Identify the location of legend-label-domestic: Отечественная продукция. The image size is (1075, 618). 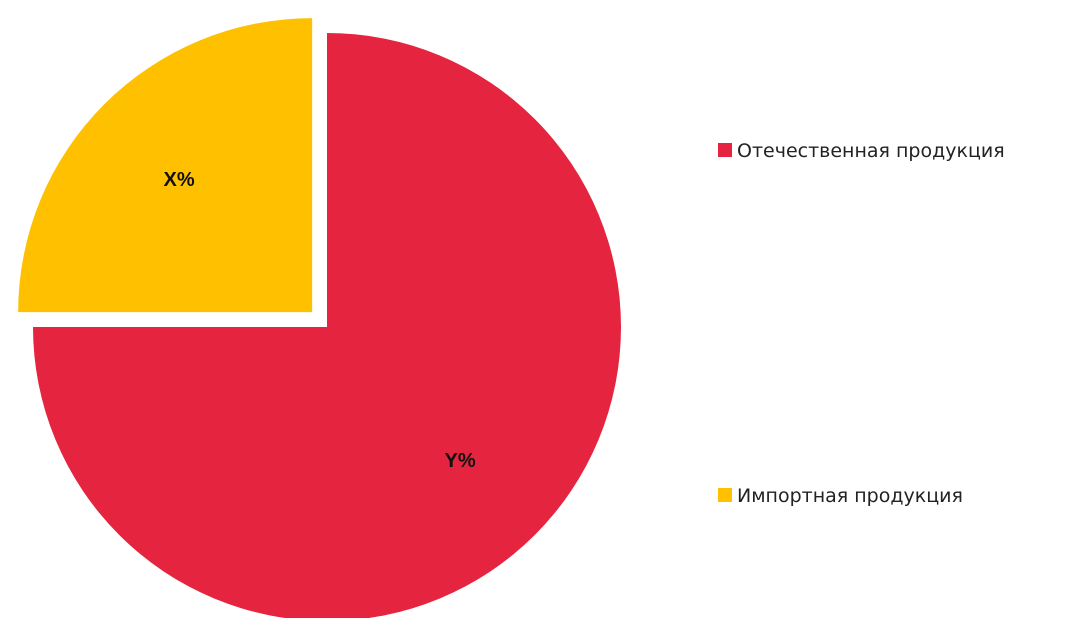
(871, 151).